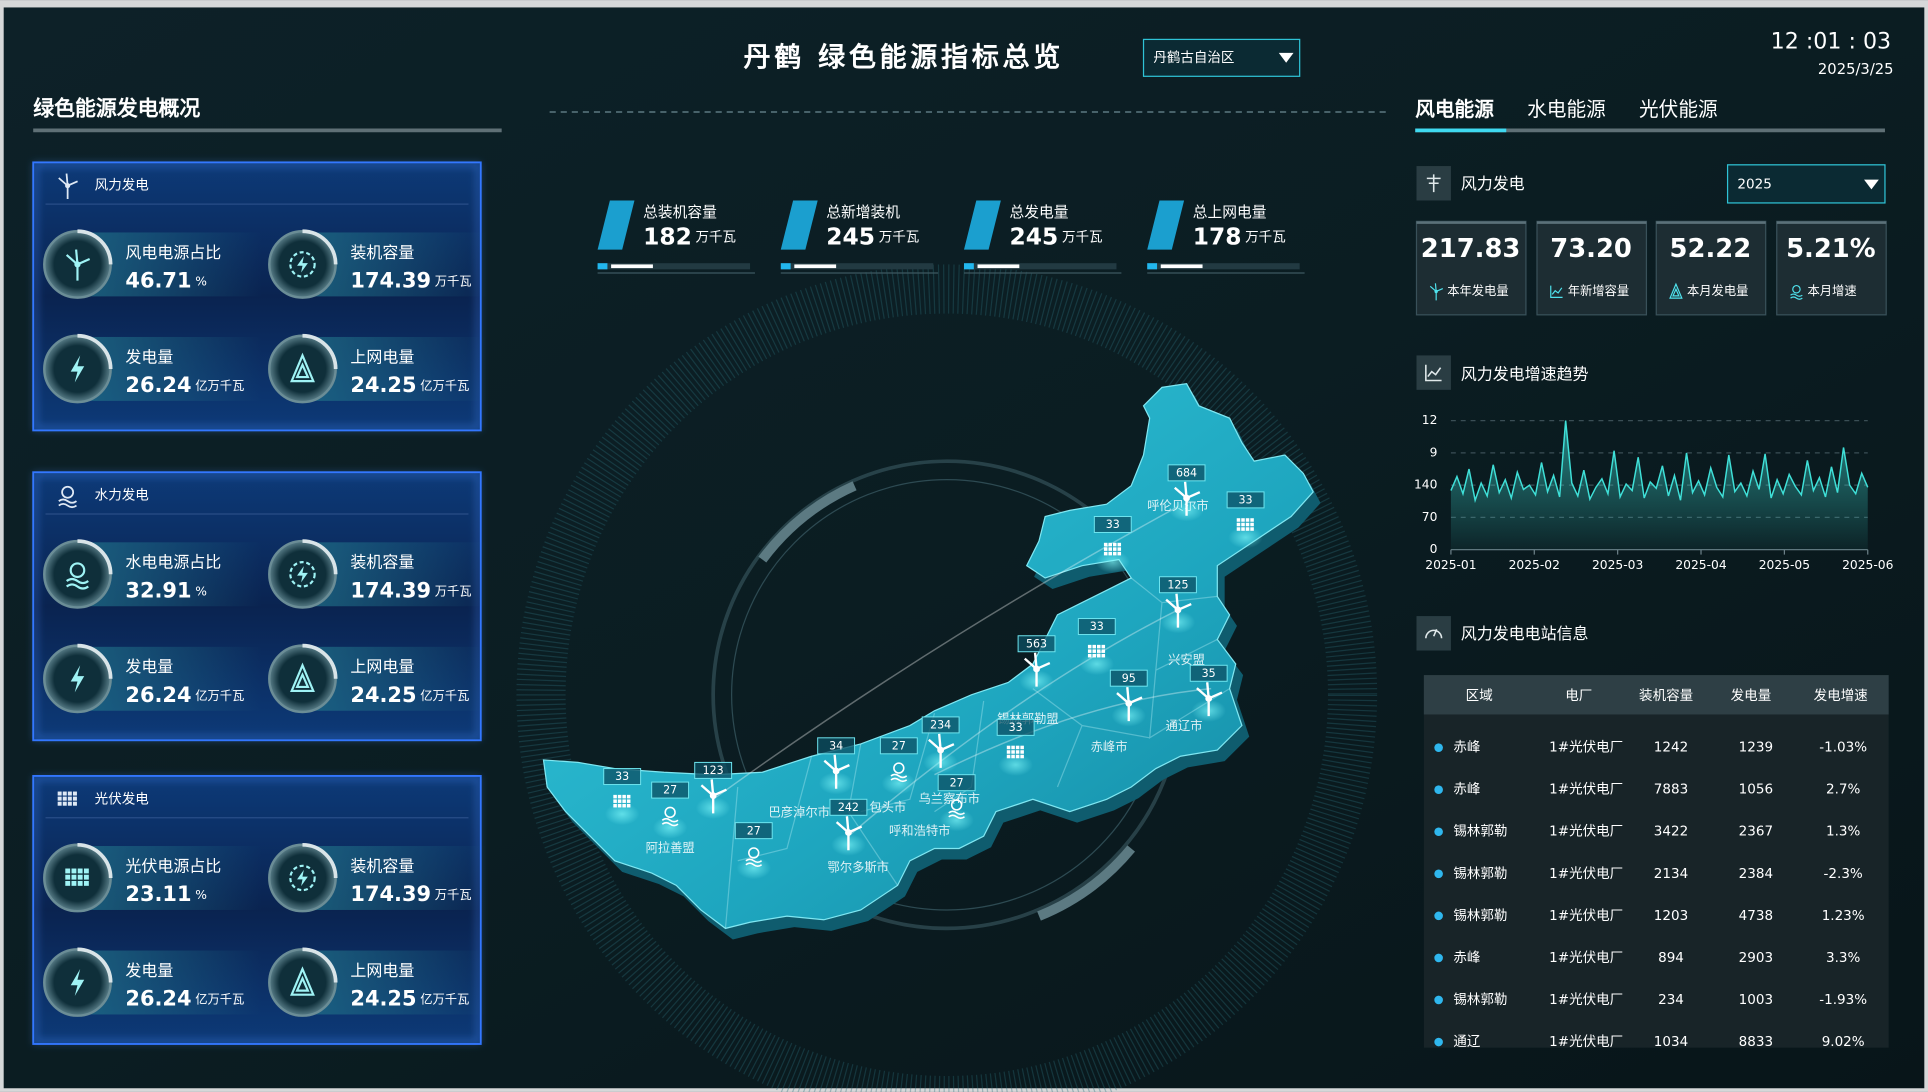 The width and height of the screenshot is (1928, 1092). Describe the element at coordinates (1701, 565) in the screenshot. I see `x-tick-label: 2025-04` at that location.